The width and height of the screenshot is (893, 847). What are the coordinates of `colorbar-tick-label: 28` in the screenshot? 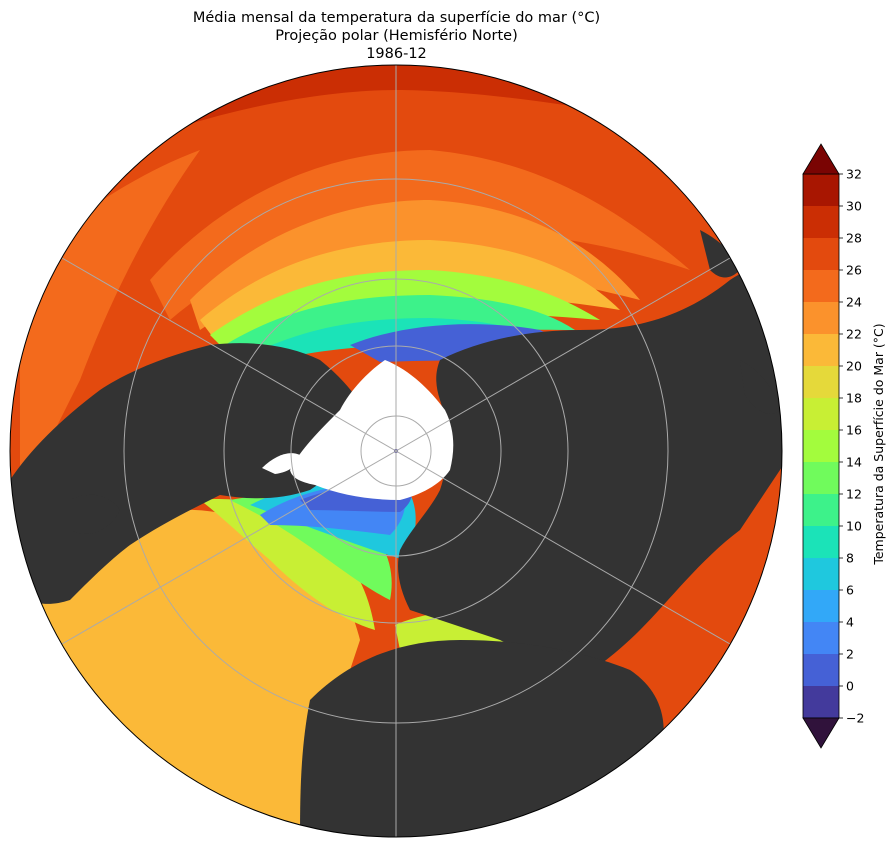 It's located at (854, 238).